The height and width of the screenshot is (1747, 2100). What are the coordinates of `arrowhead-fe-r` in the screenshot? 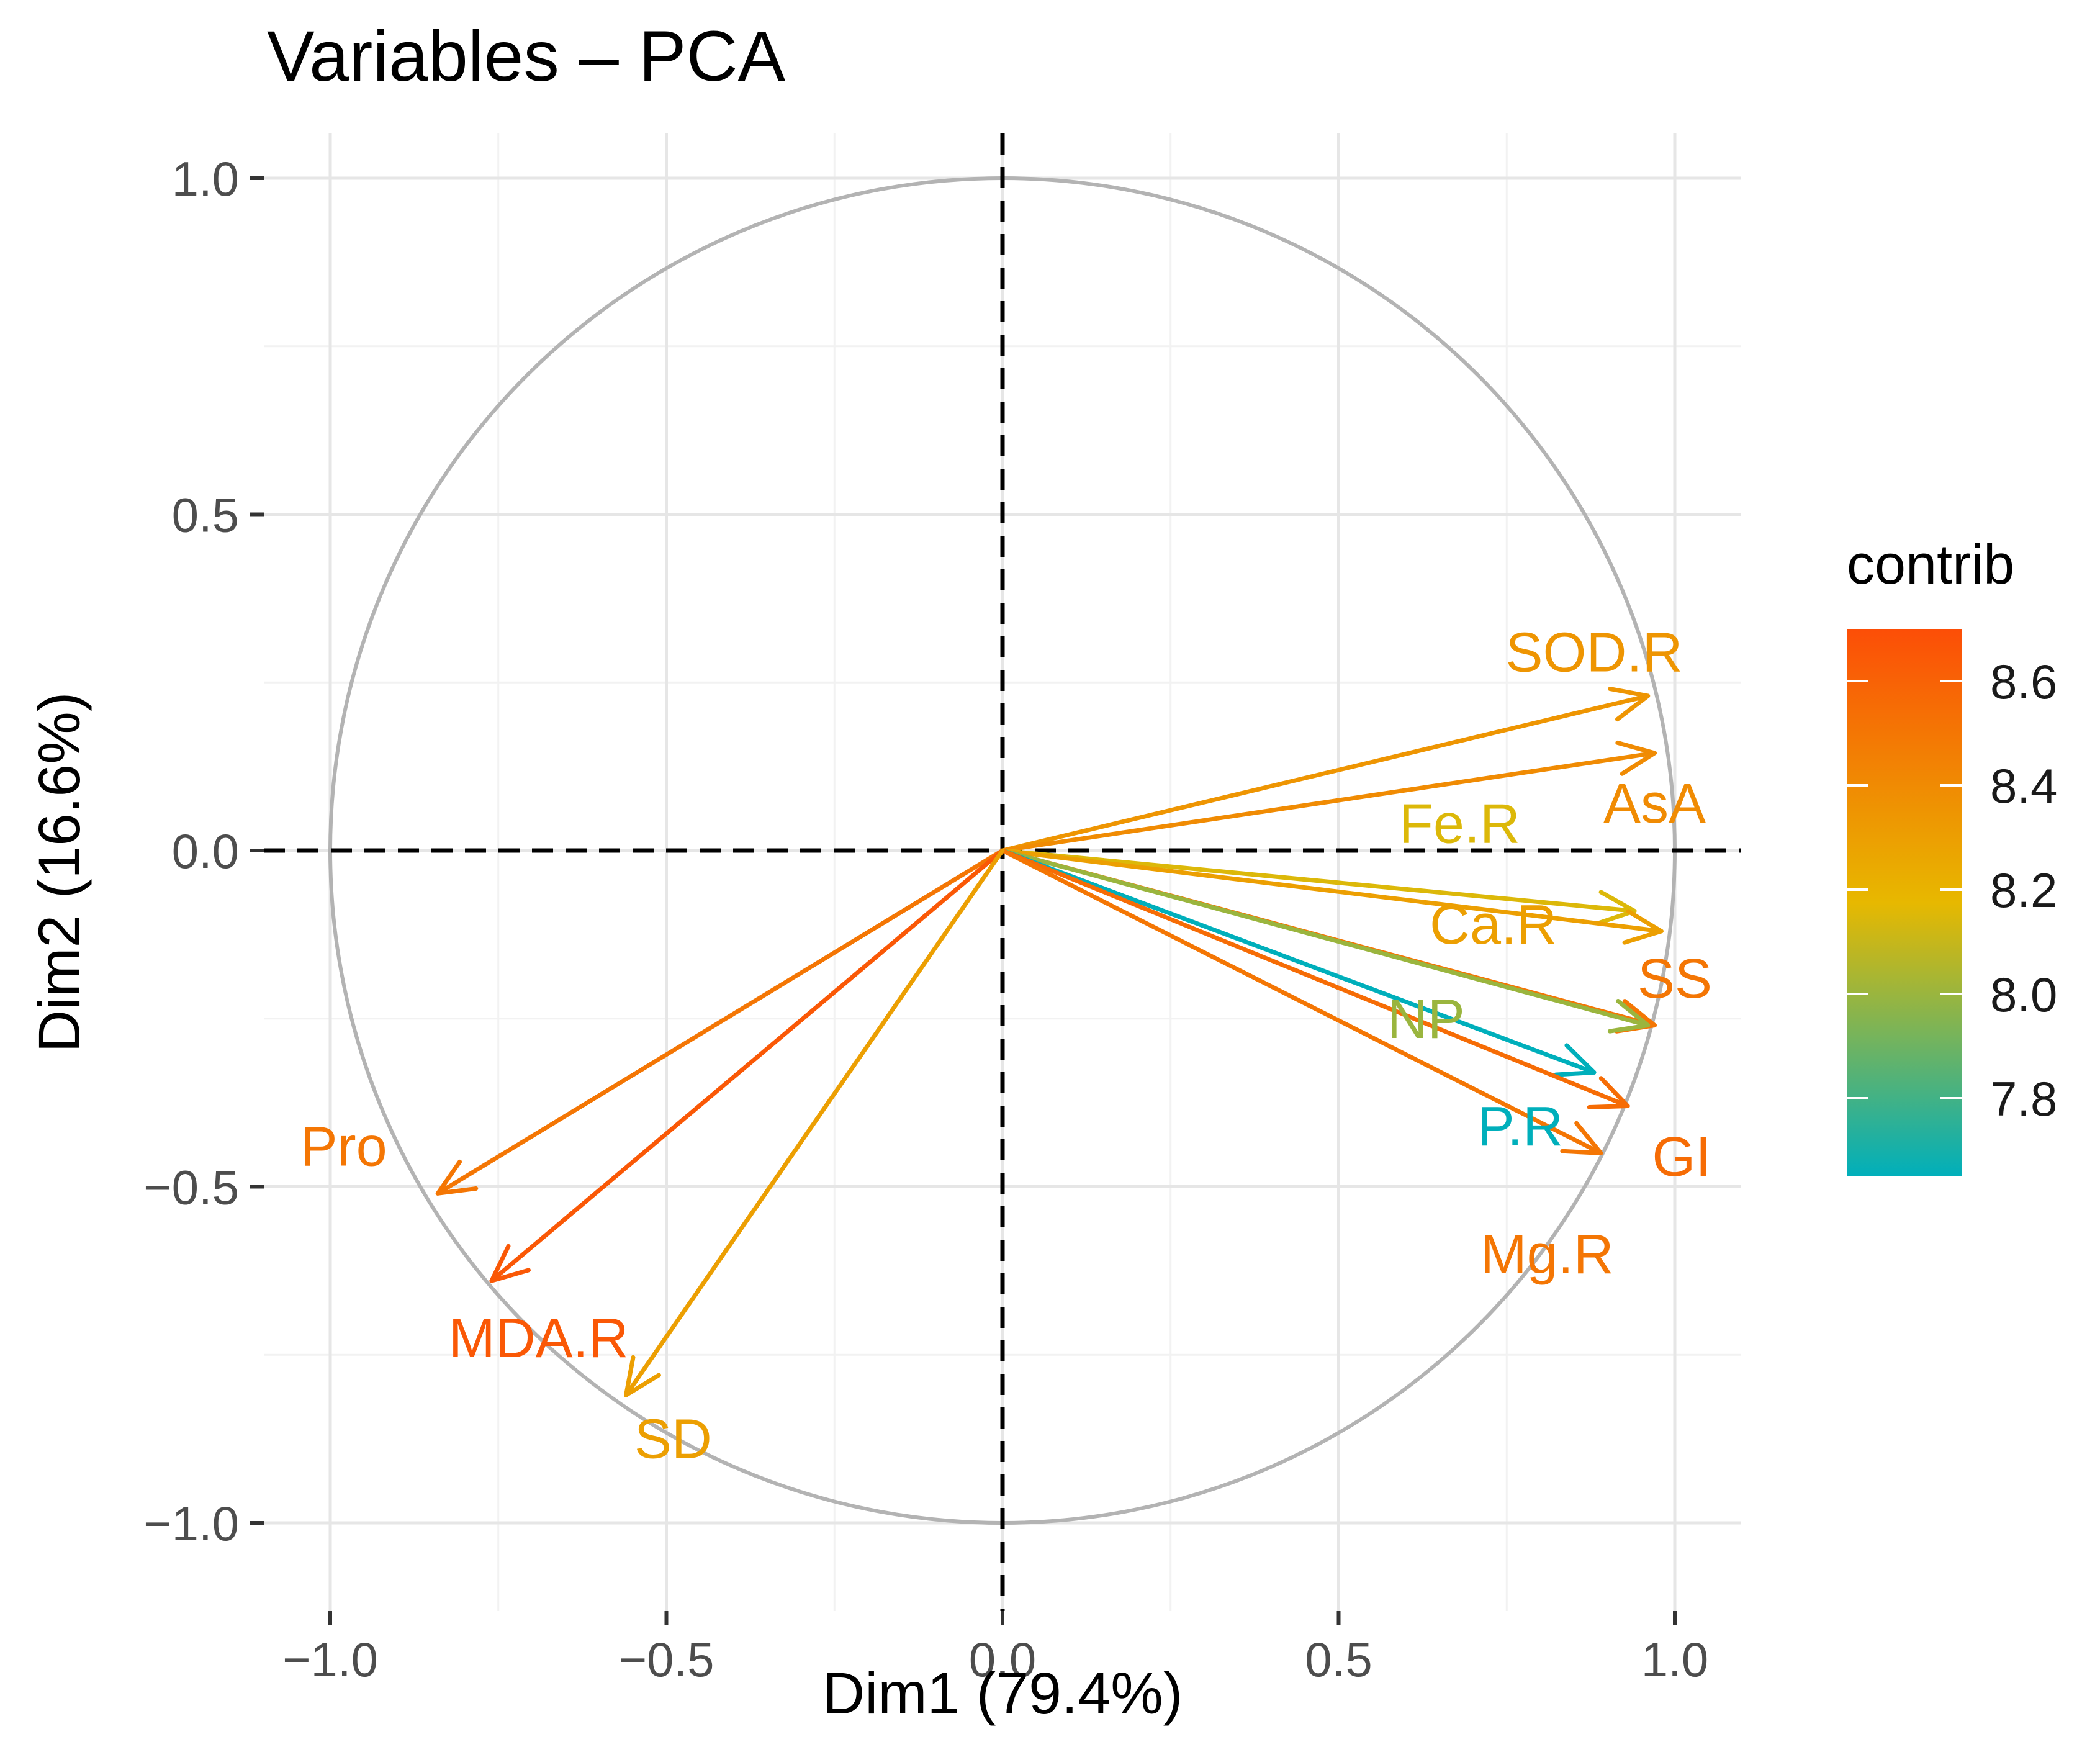 It's located at (1616, 908).